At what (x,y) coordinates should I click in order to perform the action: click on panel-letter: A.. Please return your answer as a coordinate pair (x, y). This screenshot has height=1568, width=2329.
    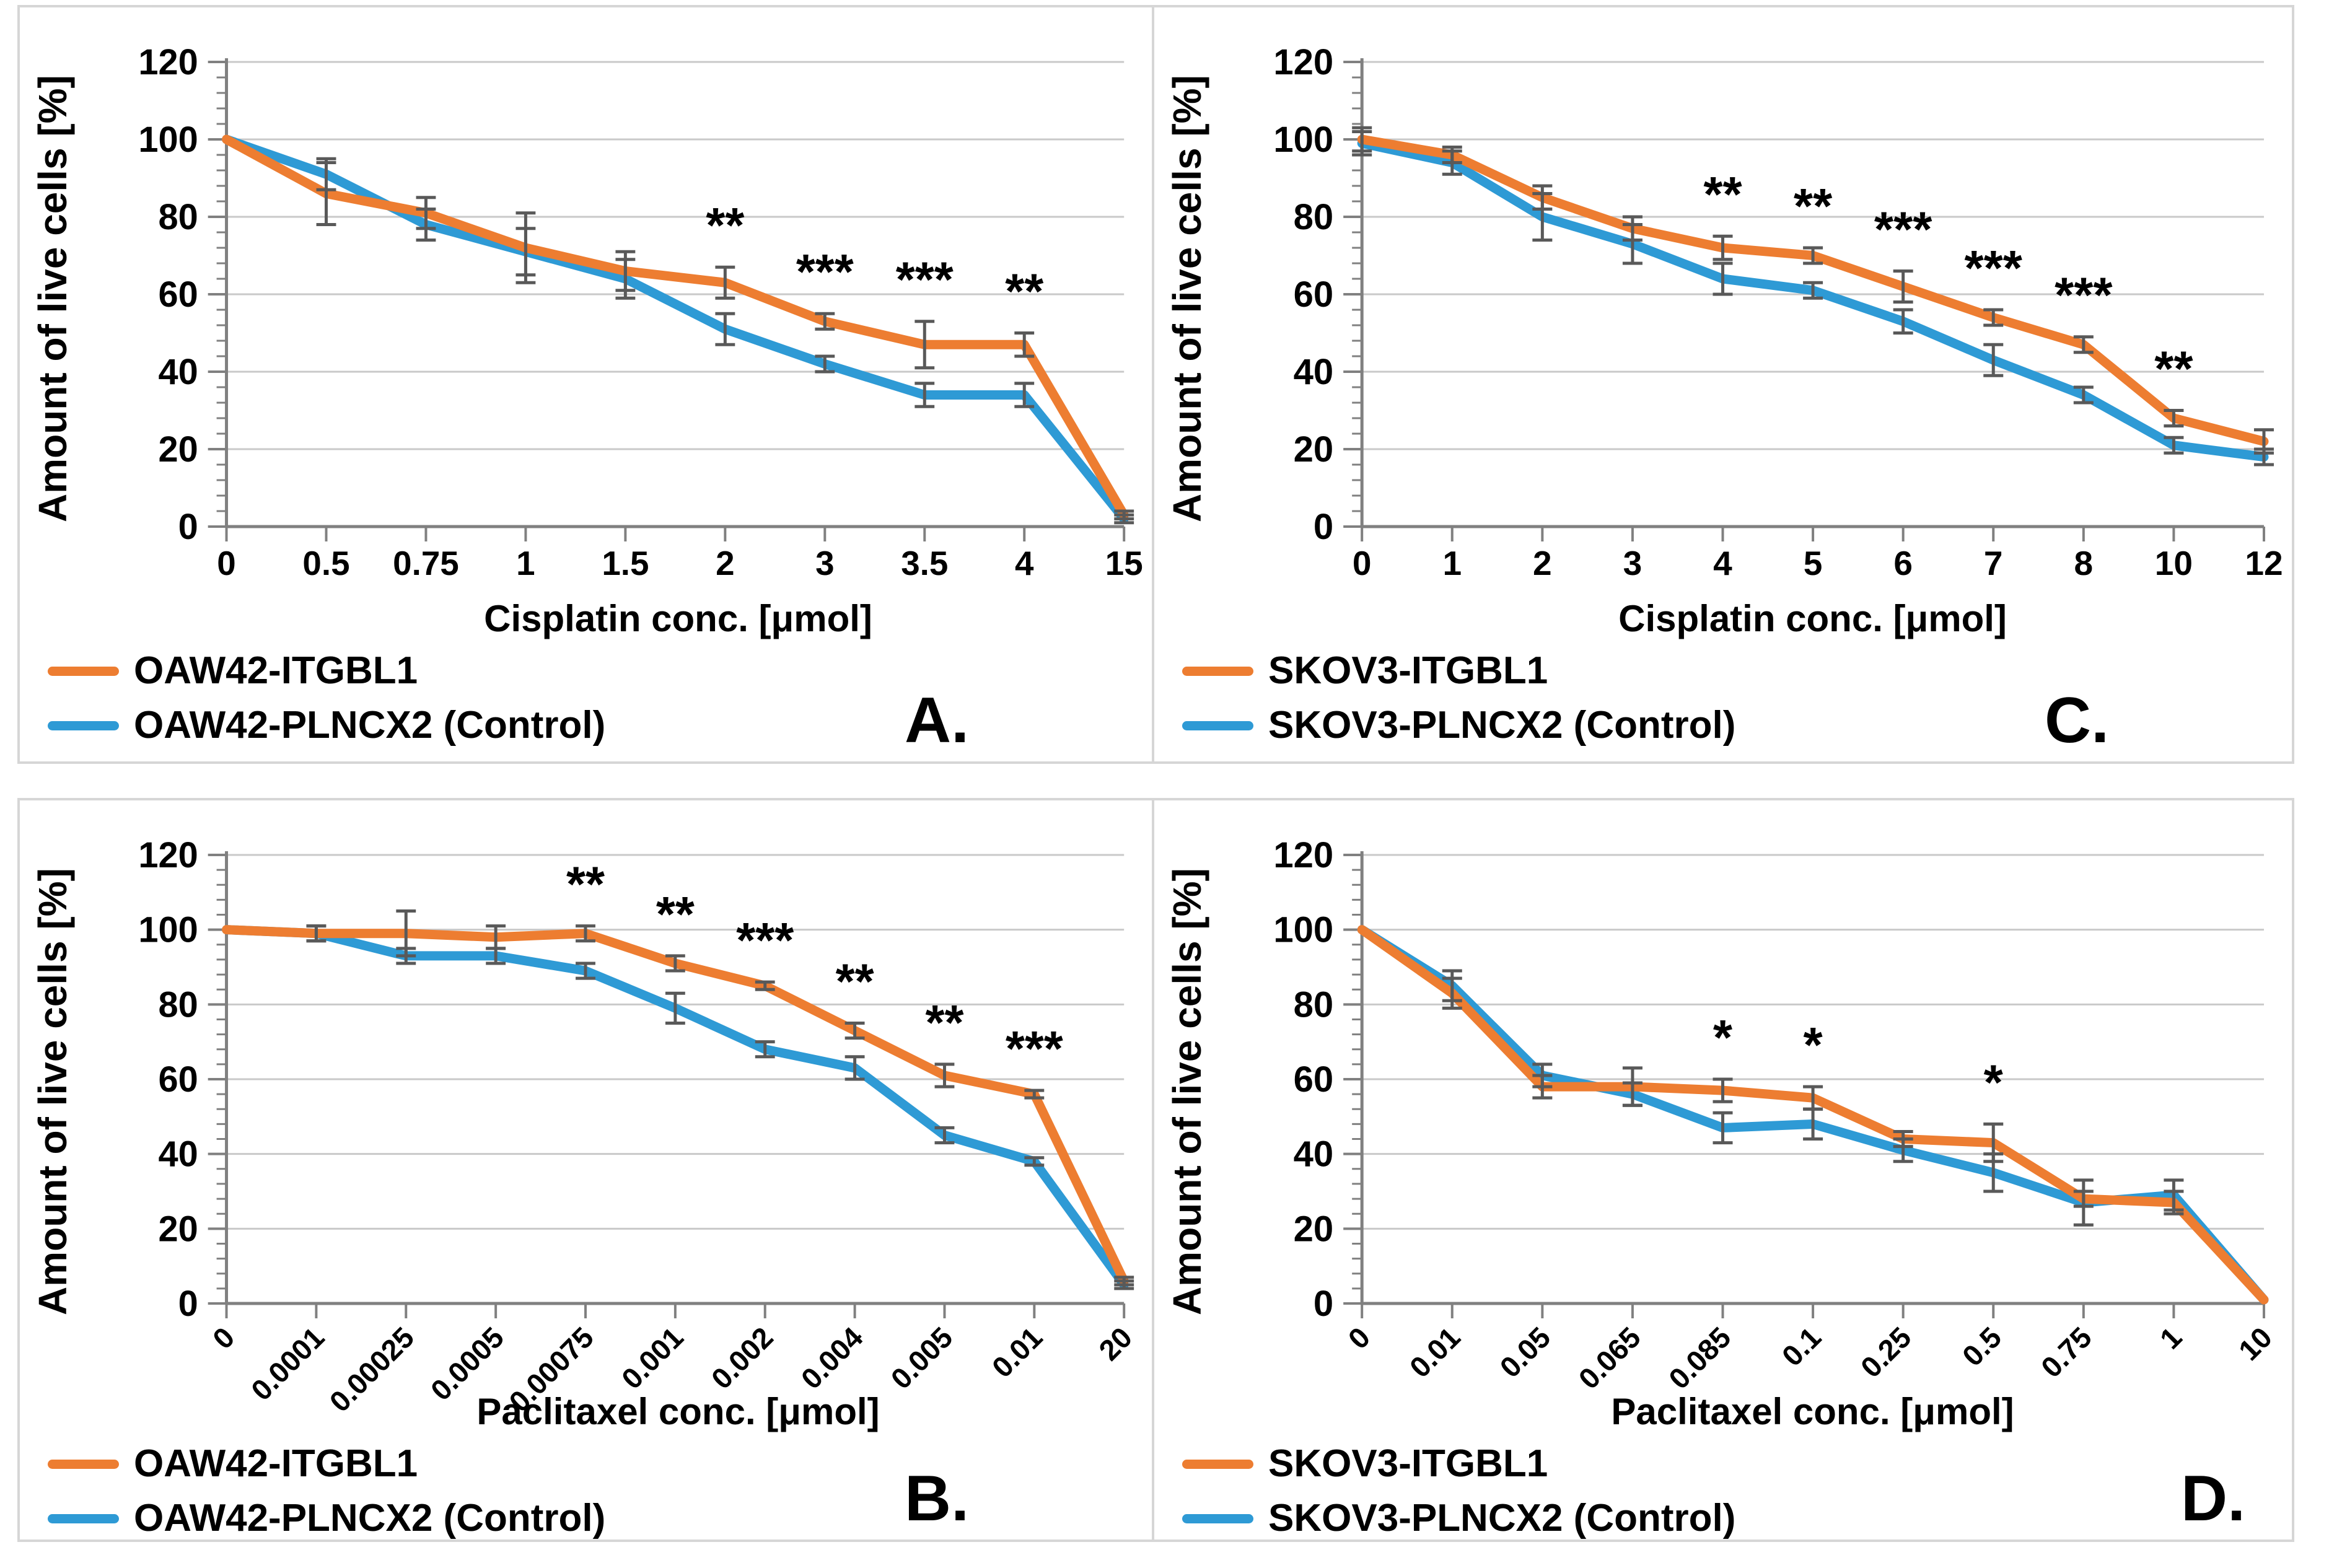
    Looking at the image, I should click on (937, 720).